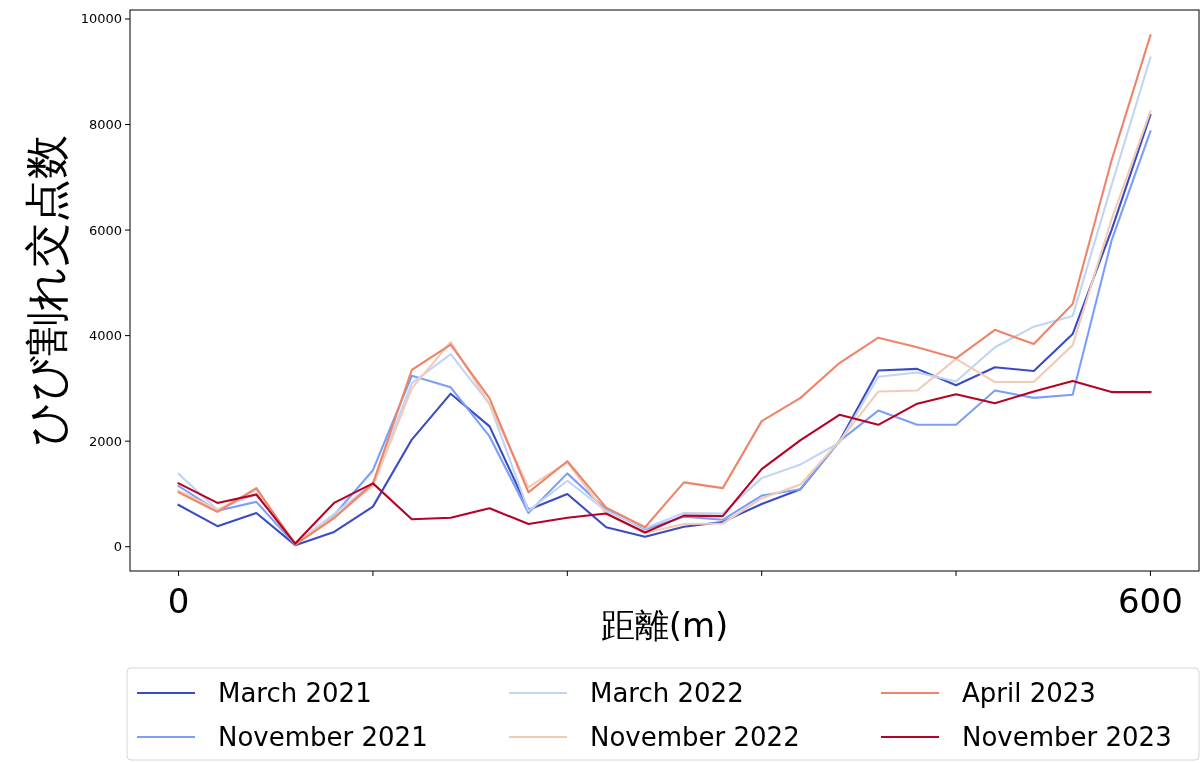 Image resolution: width=1203 pixels, height=763 pixels. I want to click on legend-label: November 2023, so click(1067, 737).